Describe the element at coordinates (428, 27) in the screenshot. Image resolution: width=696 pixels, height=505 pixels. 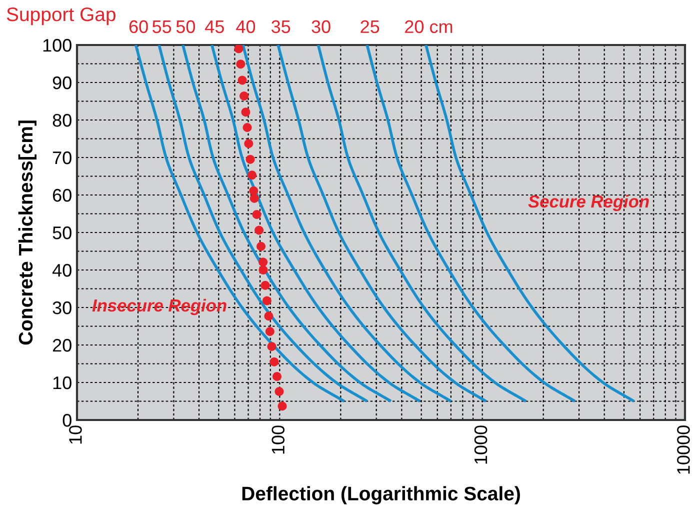
I see `series-label: 20 cm` at that location.